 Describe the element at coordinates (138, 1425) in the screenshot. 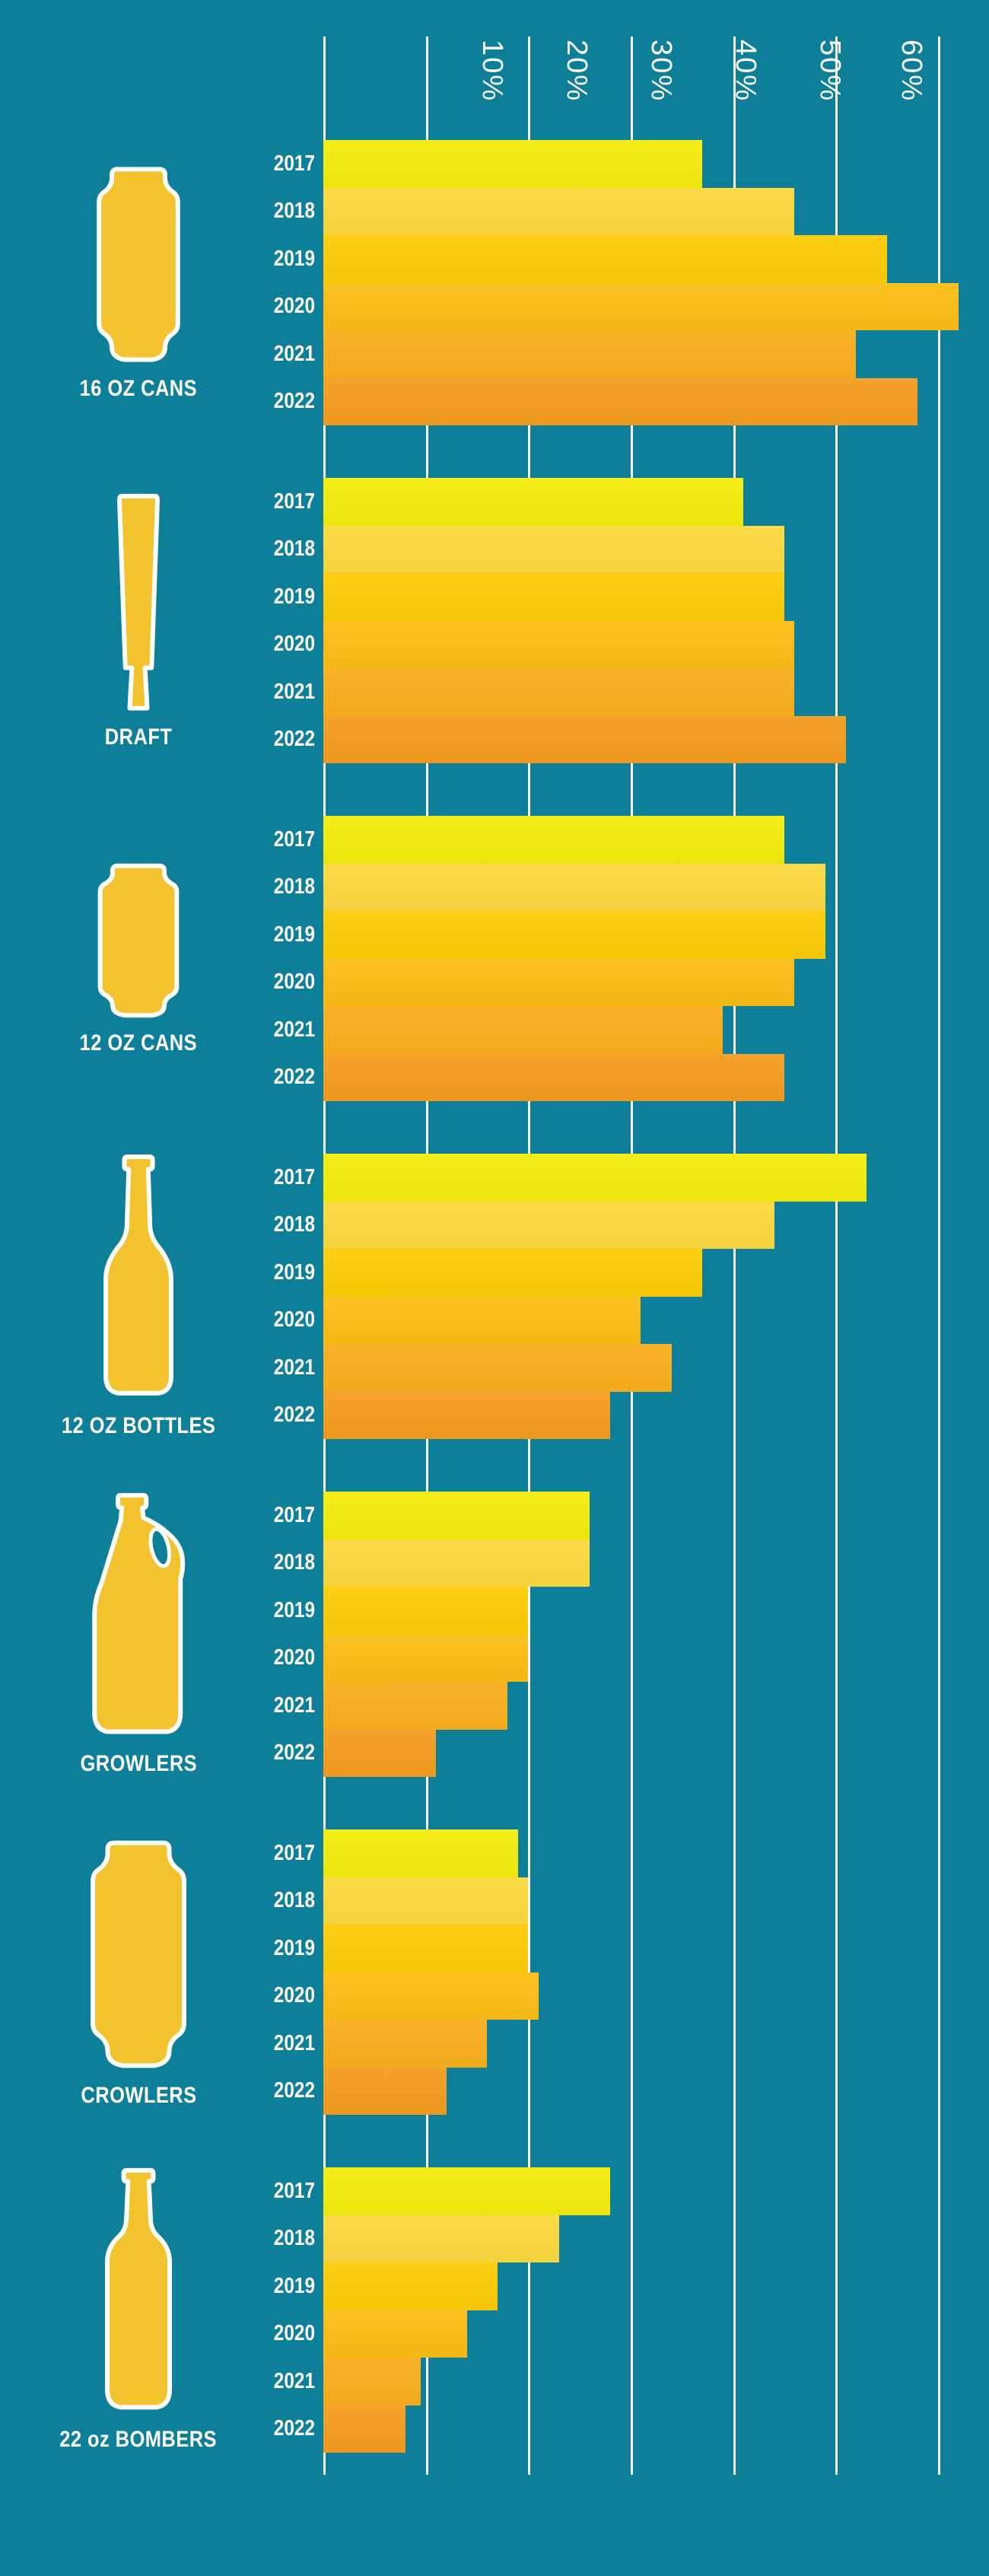

I see `category-label: 12 OZ BOTTLES` at that location.